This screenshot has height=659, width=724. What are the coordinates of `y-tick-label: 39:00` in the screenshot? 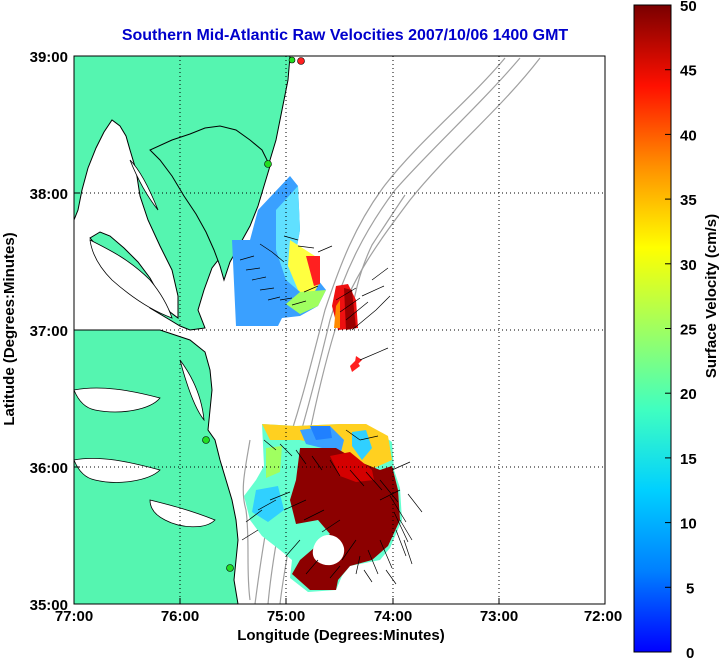 It's located at (49, 57).